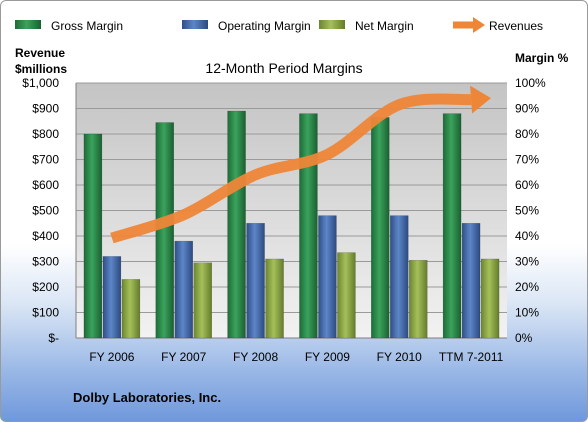  What do you see at coordinates (384, 26) in the screenshot?
I see `net-margin-legend-label: Net Margin` at bounding box center [384, 26].